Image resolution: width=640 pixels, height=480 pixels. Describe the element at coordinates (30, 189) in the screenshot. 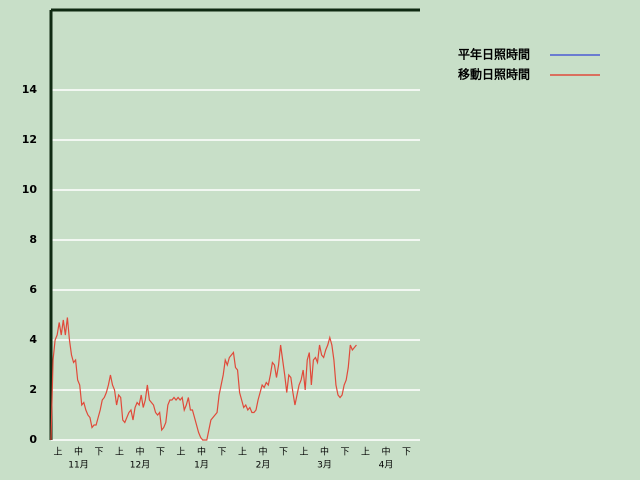

I see `y-tick-label: 10` at that location.